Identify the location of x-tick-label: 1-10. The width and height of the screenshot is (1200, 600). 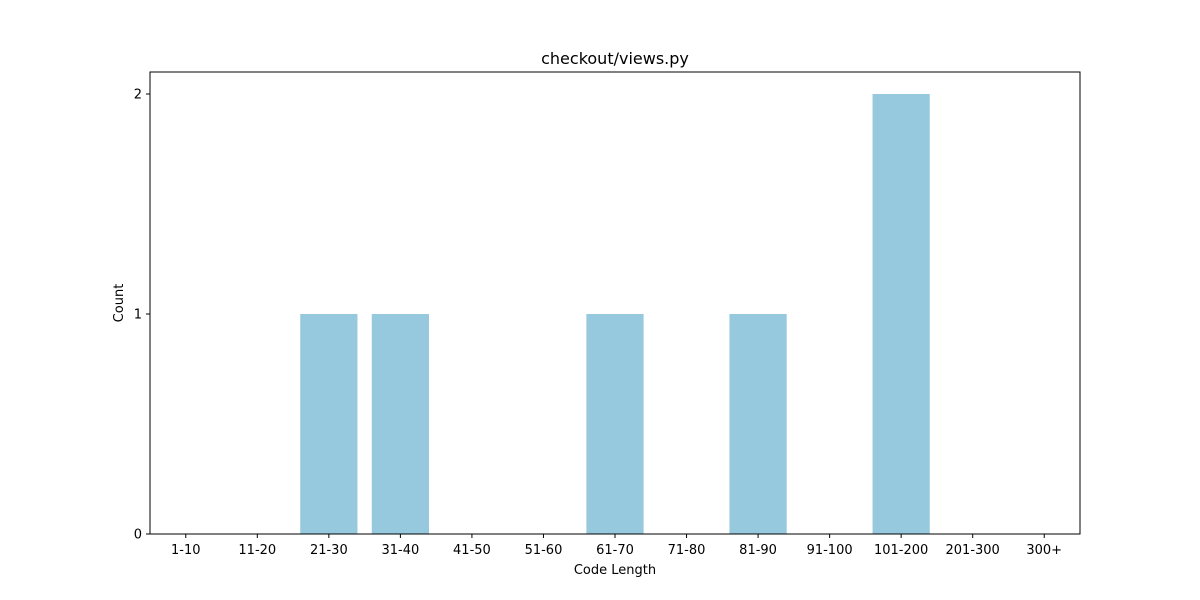
(186, 550).